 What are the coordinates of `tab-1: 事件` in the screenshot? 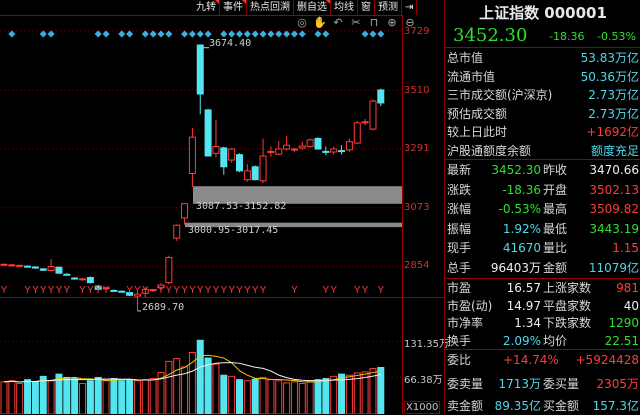 It's located at (233, 7).